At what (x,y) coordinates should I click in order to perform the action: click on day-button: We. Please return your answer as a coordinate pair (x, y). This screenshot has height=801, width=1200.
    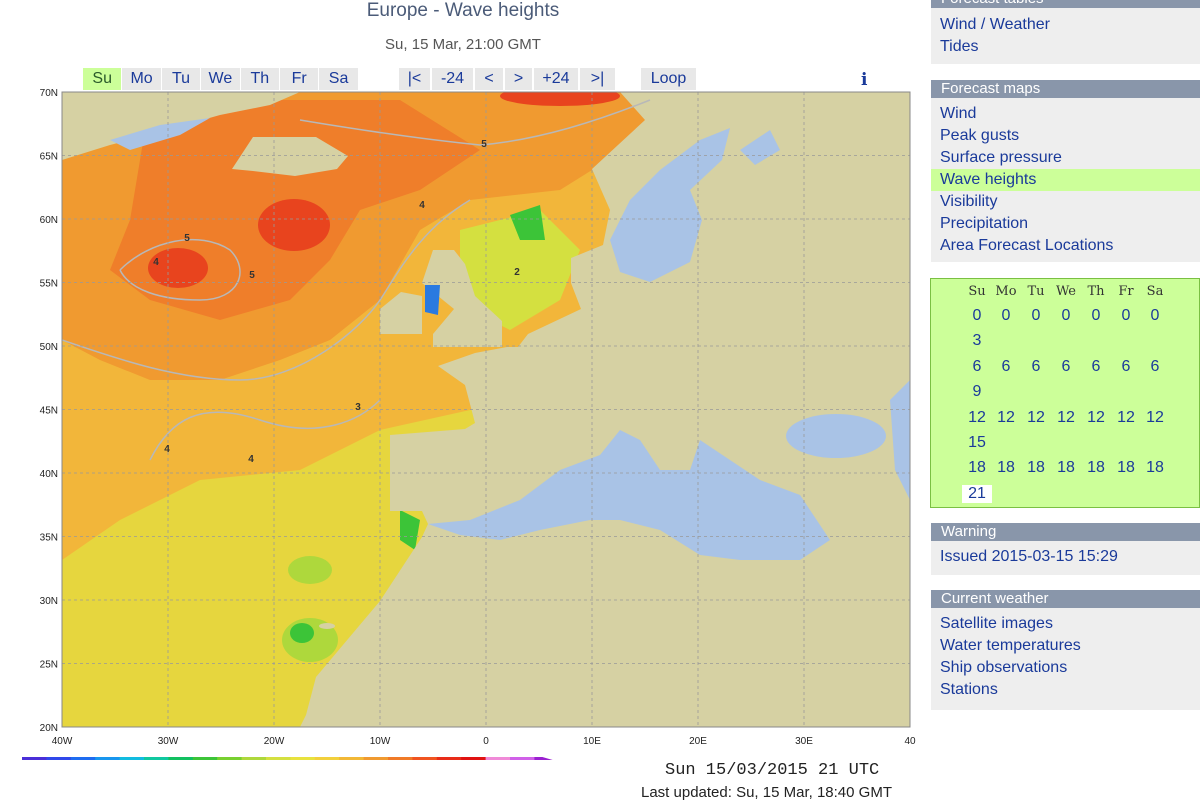
    Looking at the image, I should click on (220, 79).